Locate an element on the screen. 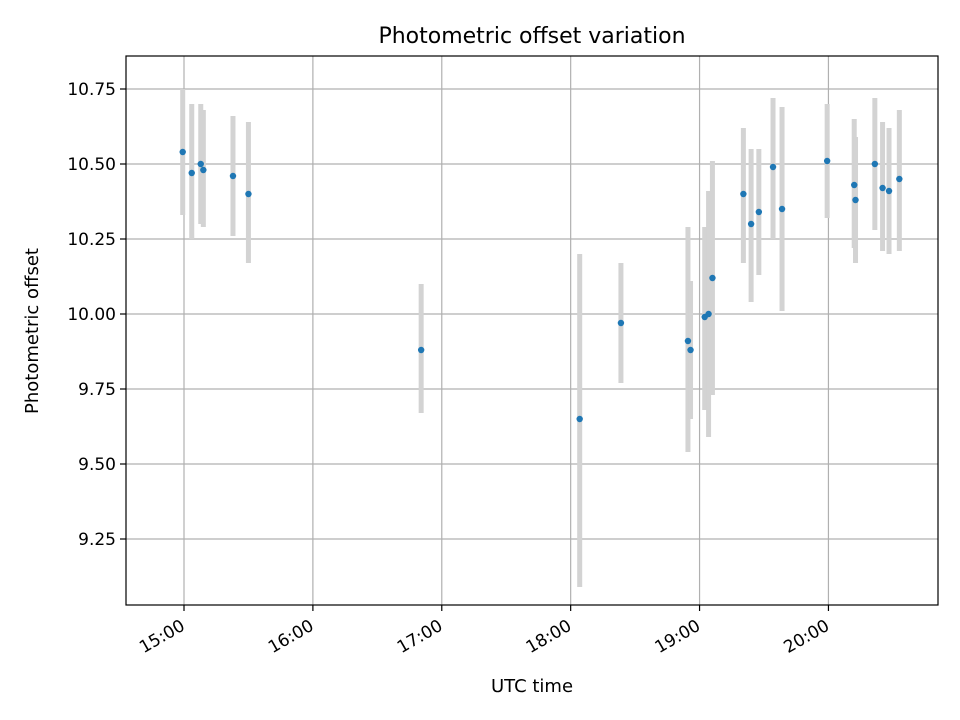 Image resolution: width=960 pixels, height=720 pixels. y-axis-ticks: 9.25 9.50 9.75 10.00 10.25 10.50 10.75 is located at coordinates (96, 315).